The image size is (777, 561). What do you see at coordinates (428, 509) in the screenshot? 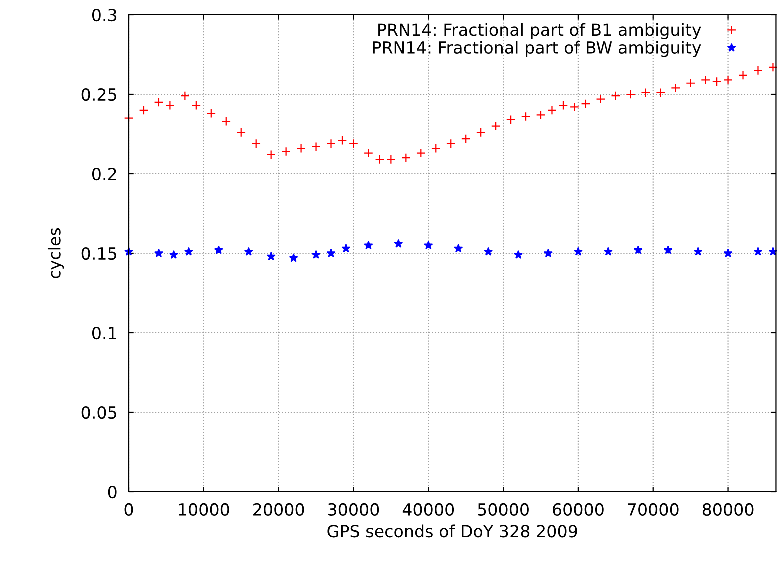
I see `x-tick-label: 40000` at bounding box center [428, 509].